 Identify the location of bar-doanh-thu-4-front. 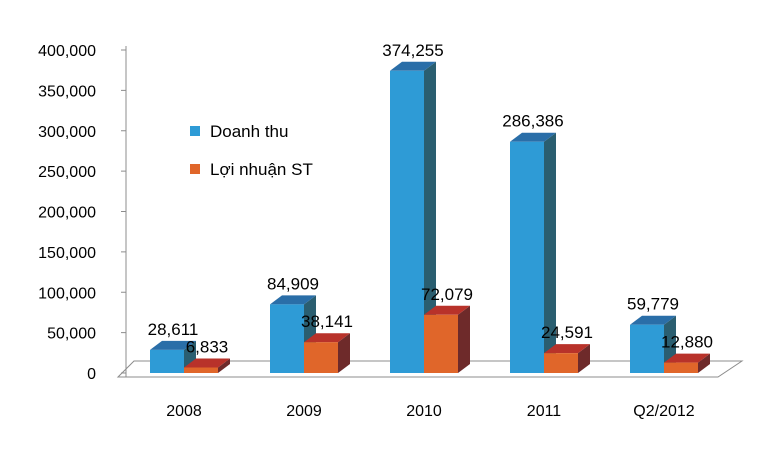
(647, 348).